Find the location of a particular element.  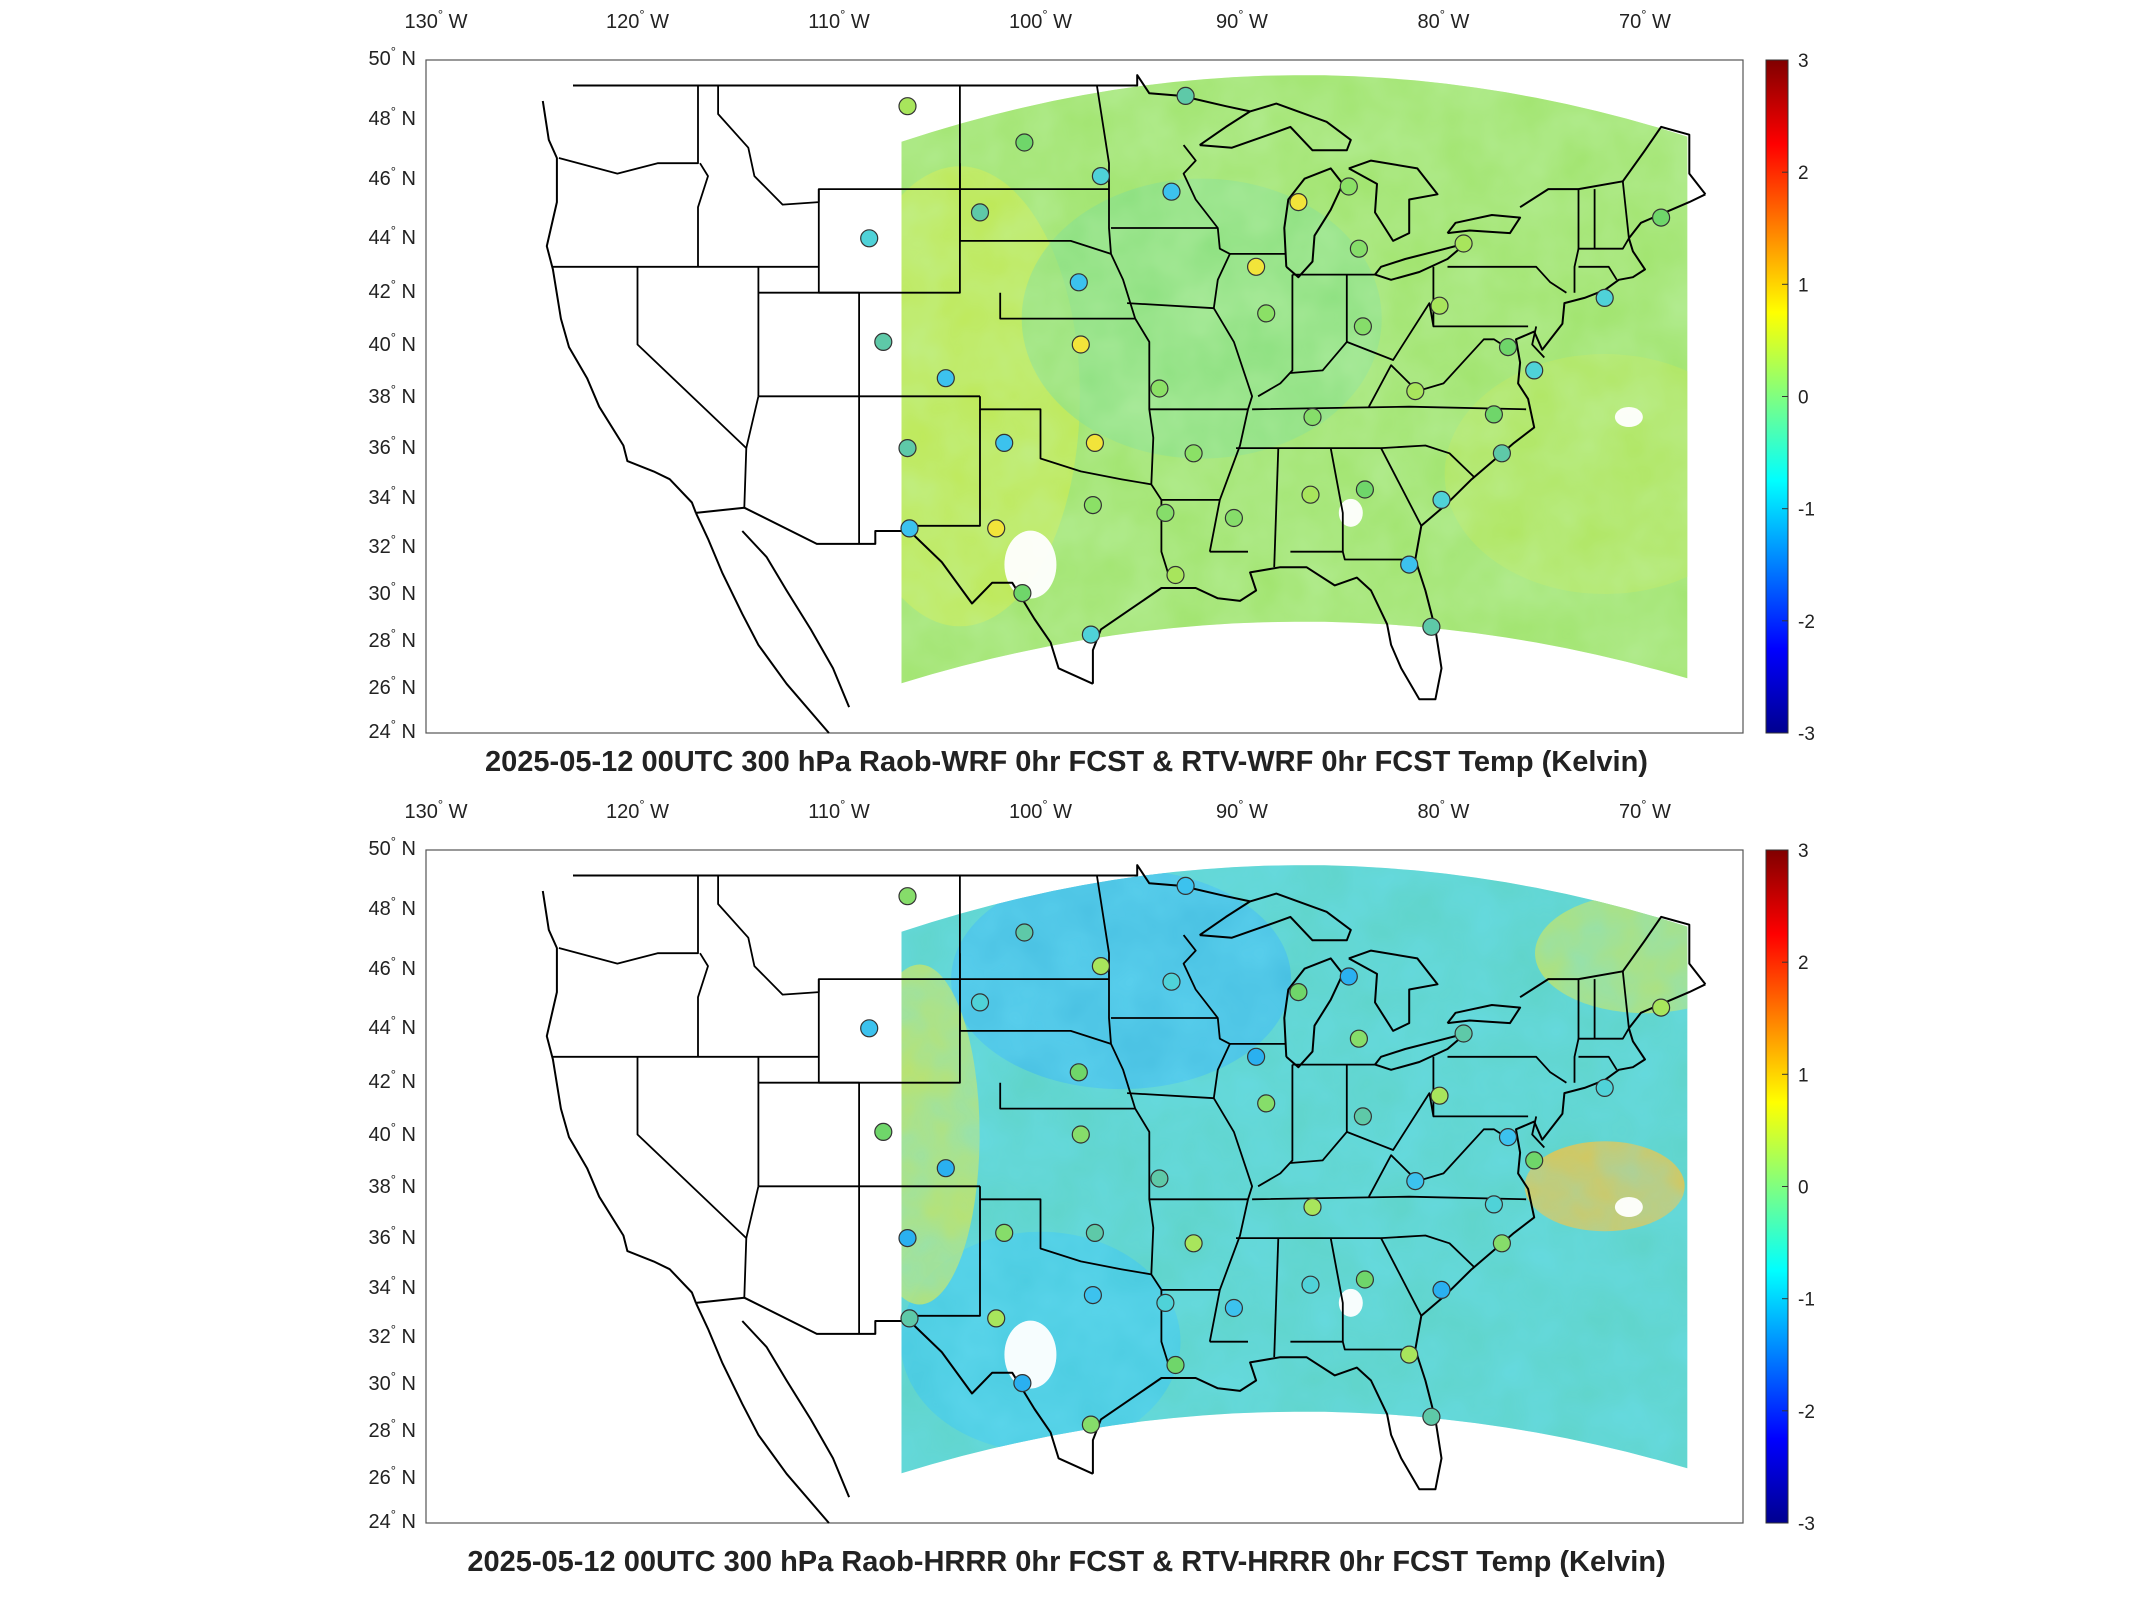

colorbar-tick-label: -3 is located at coordinates (1806, 734).